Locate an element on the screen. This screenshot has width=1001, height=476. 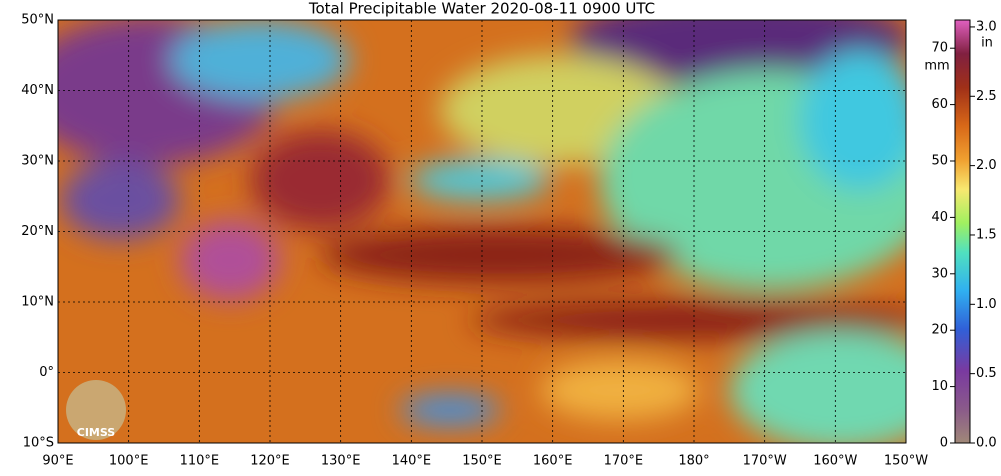
mm-tick-label: 70 is located at coordinates (939, 48).